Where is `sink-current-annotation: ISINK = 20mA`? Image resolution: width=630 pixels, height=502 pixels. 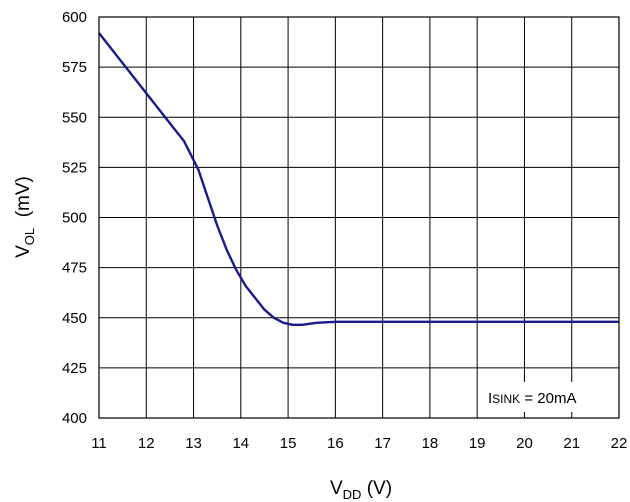 sink-current-annotation: ISINK = 20mA is located at coordinates (532, 398).